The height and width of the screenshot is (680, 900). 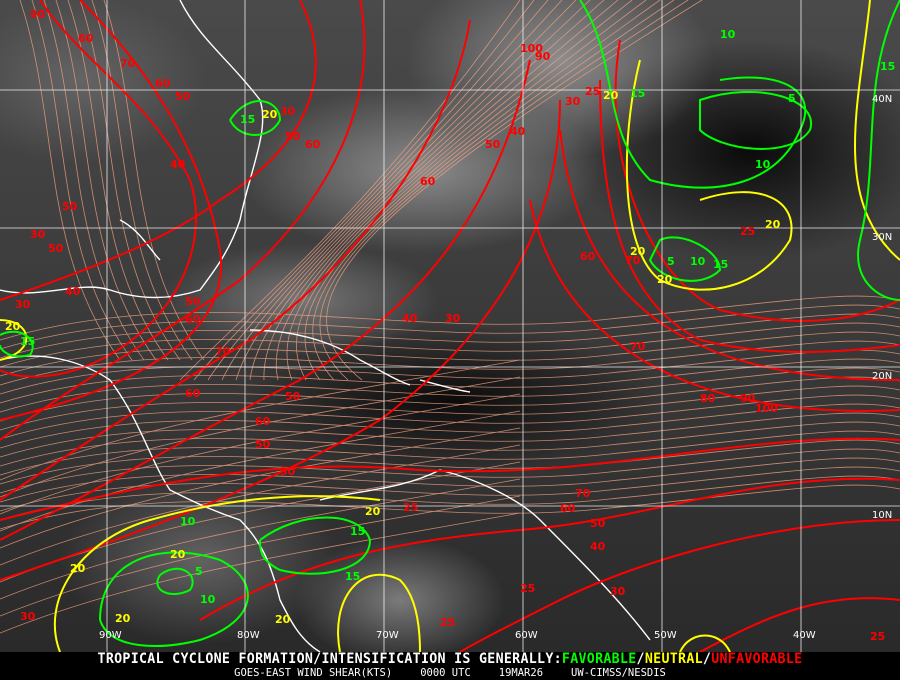 What do you see at coordinates (618, 673) in the screenshot?
I see `product-source: UW-CIMSS/NESDIS` at bounding box center [618, 673].